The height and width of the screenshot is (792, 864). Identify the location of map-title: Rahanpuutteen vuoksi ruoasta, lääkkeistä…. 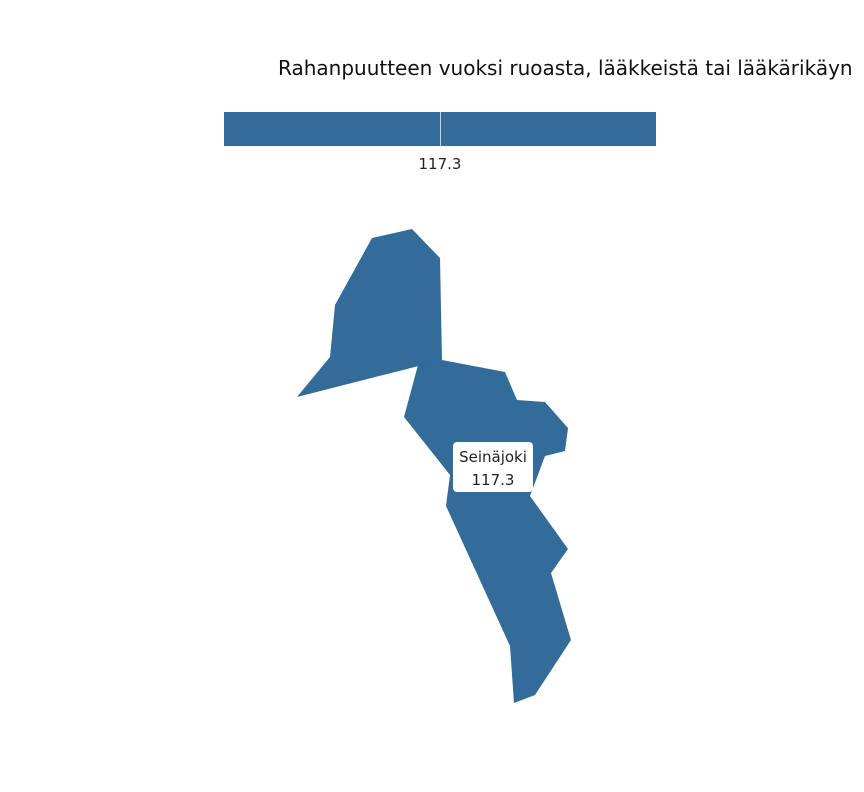
(565, 68).